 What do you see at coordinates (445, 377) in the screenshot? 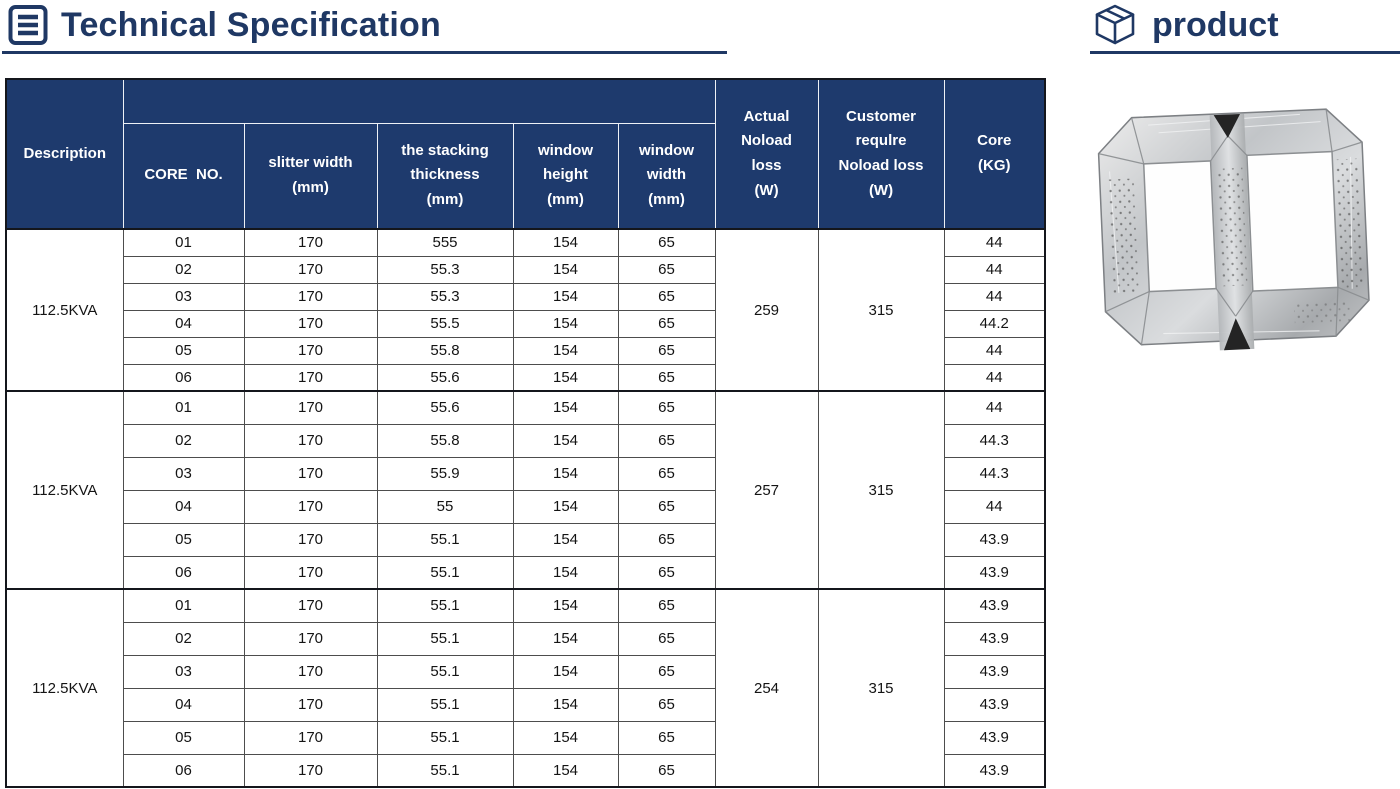
I see `stacking-thickness-cell: 55.6` at bounding box center [445, 377].